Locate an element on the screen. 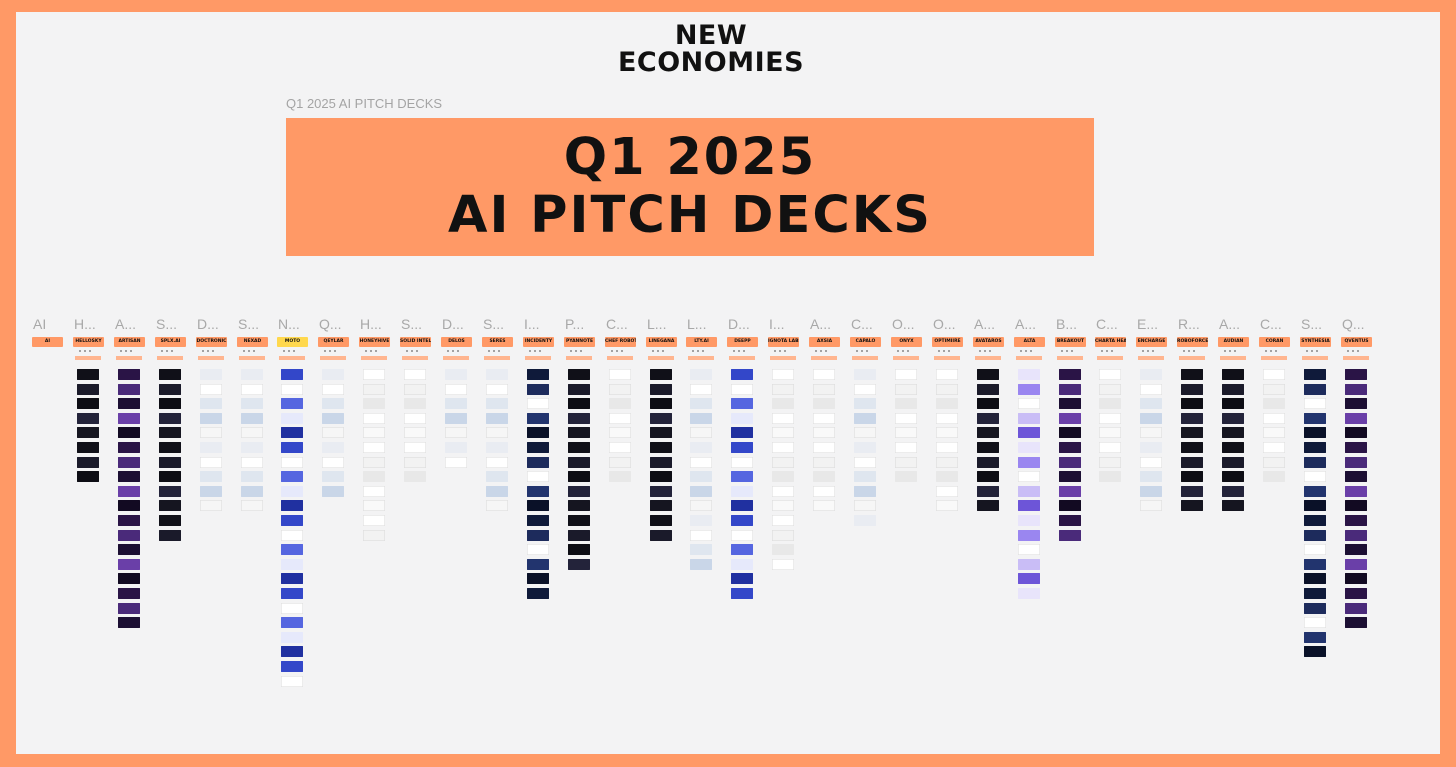 This screenshot has width=1456, height=767. company-tag: AI is located at coordinates (47, 342).